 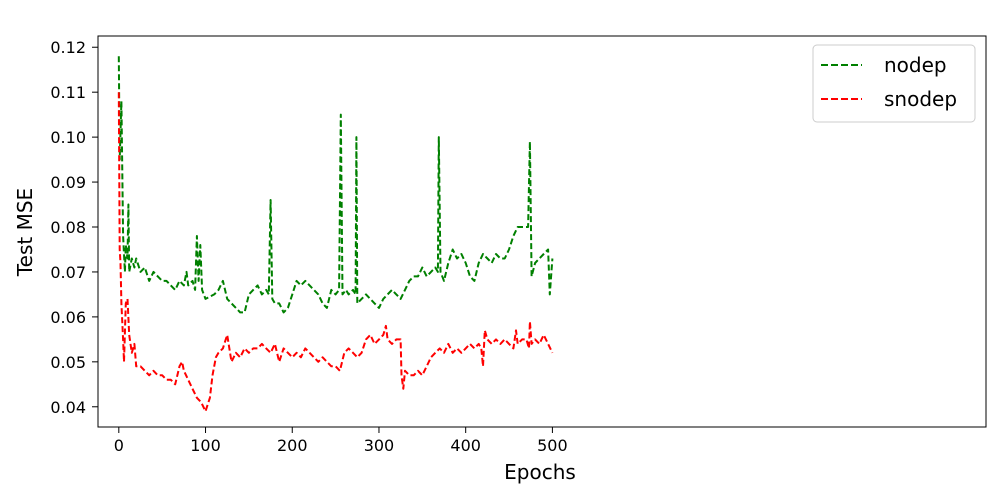 What do you see at coordinates (915, 65) in the screenshot?
I see `legend-label-nodep: nodep` at bounding box center [915, 65].